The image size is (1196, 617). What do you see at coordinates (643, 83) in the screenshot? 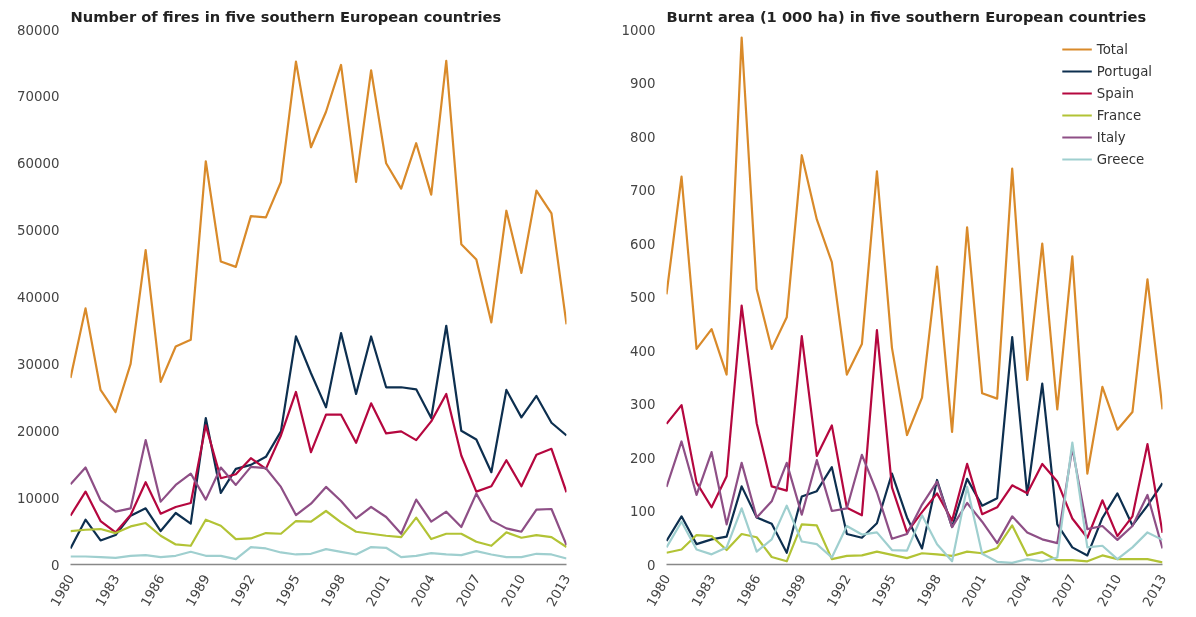
I see `y-tick-label: 900` at bounding box center [643, 83].